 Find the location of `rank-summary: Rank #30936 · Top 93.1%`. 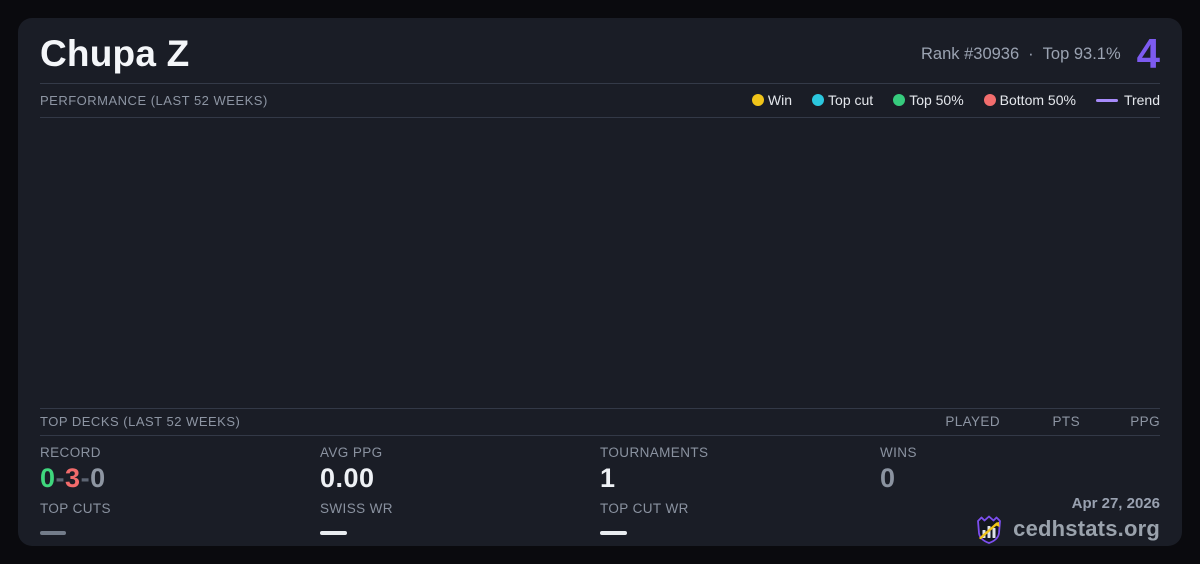

rank-summary: Rank #30936 · Top 93.1% is located at coordinates (1021, 54).